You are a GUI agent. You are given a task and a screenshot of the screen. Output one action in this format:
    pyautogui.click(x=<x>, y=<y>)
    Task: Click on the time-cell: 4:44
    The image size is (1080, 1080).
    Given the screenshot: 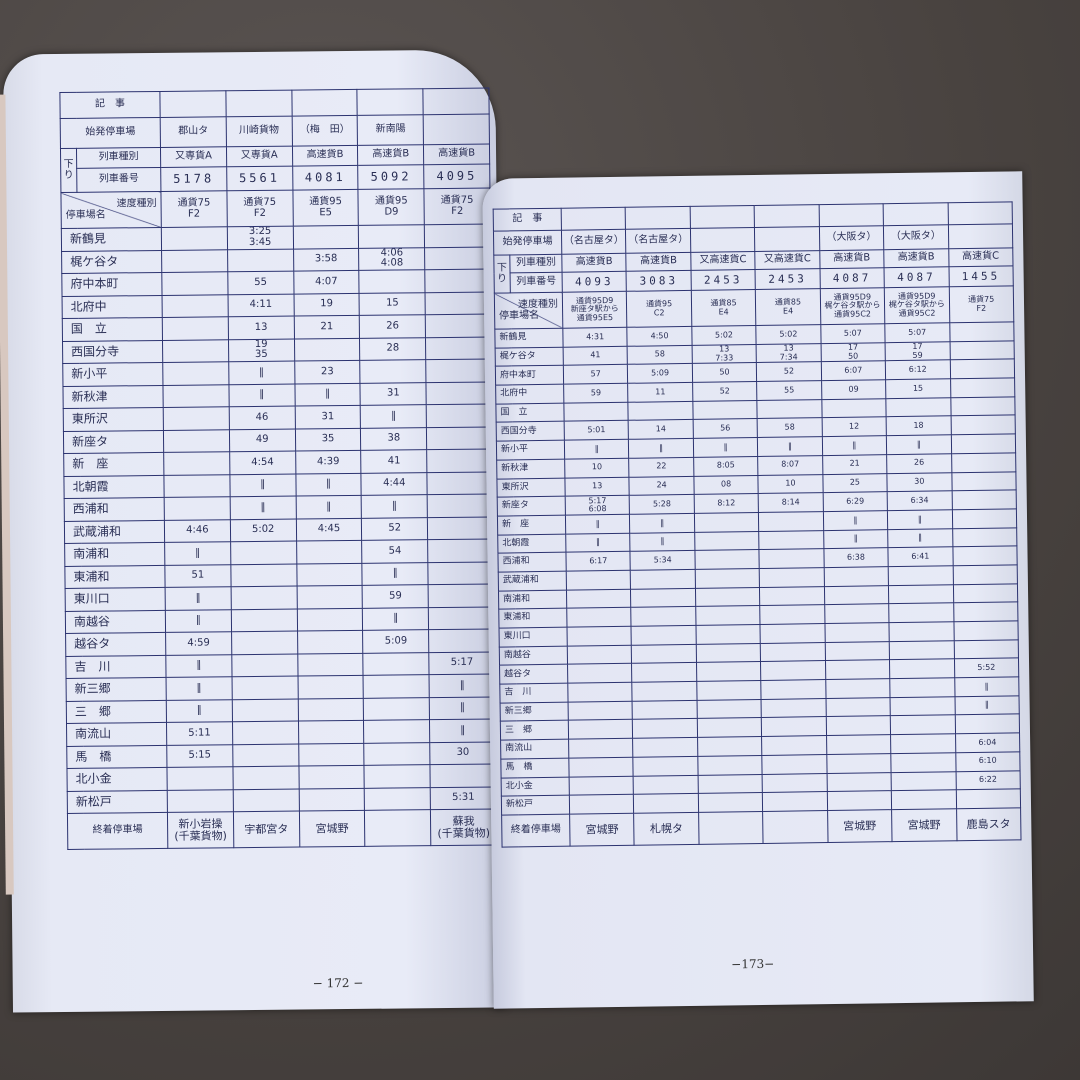 What is the action you would take?
    pyautogui.click(x=394, y=484)
    